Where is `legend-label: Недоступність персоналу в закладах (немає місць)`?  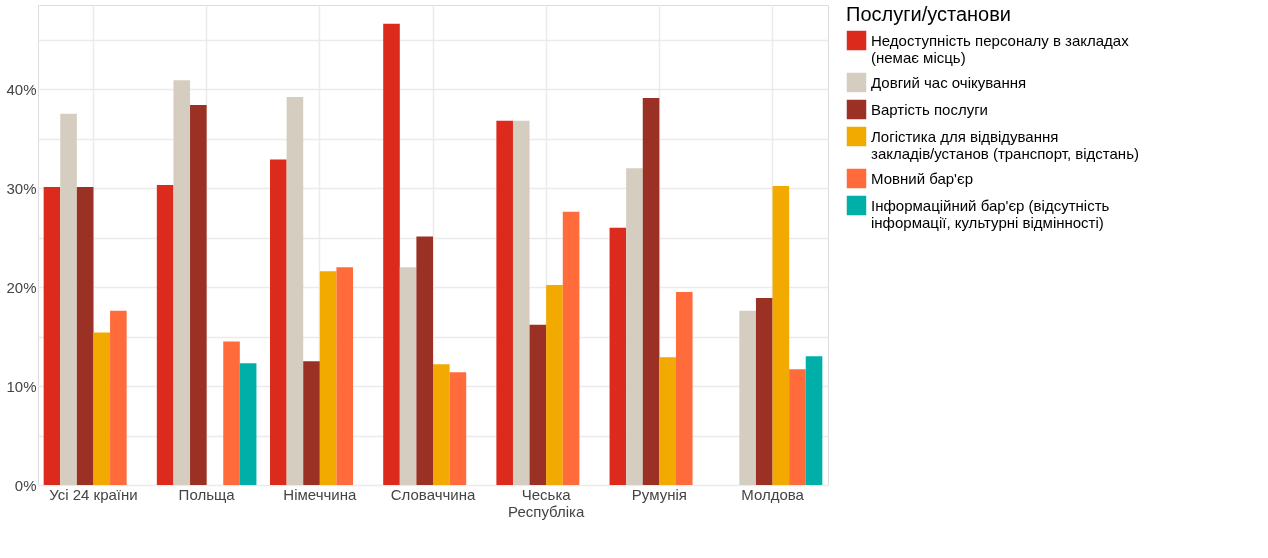 legend-label: Недоступність персоналу в закладах (немає місць) is located at coordinates (1000, 48).